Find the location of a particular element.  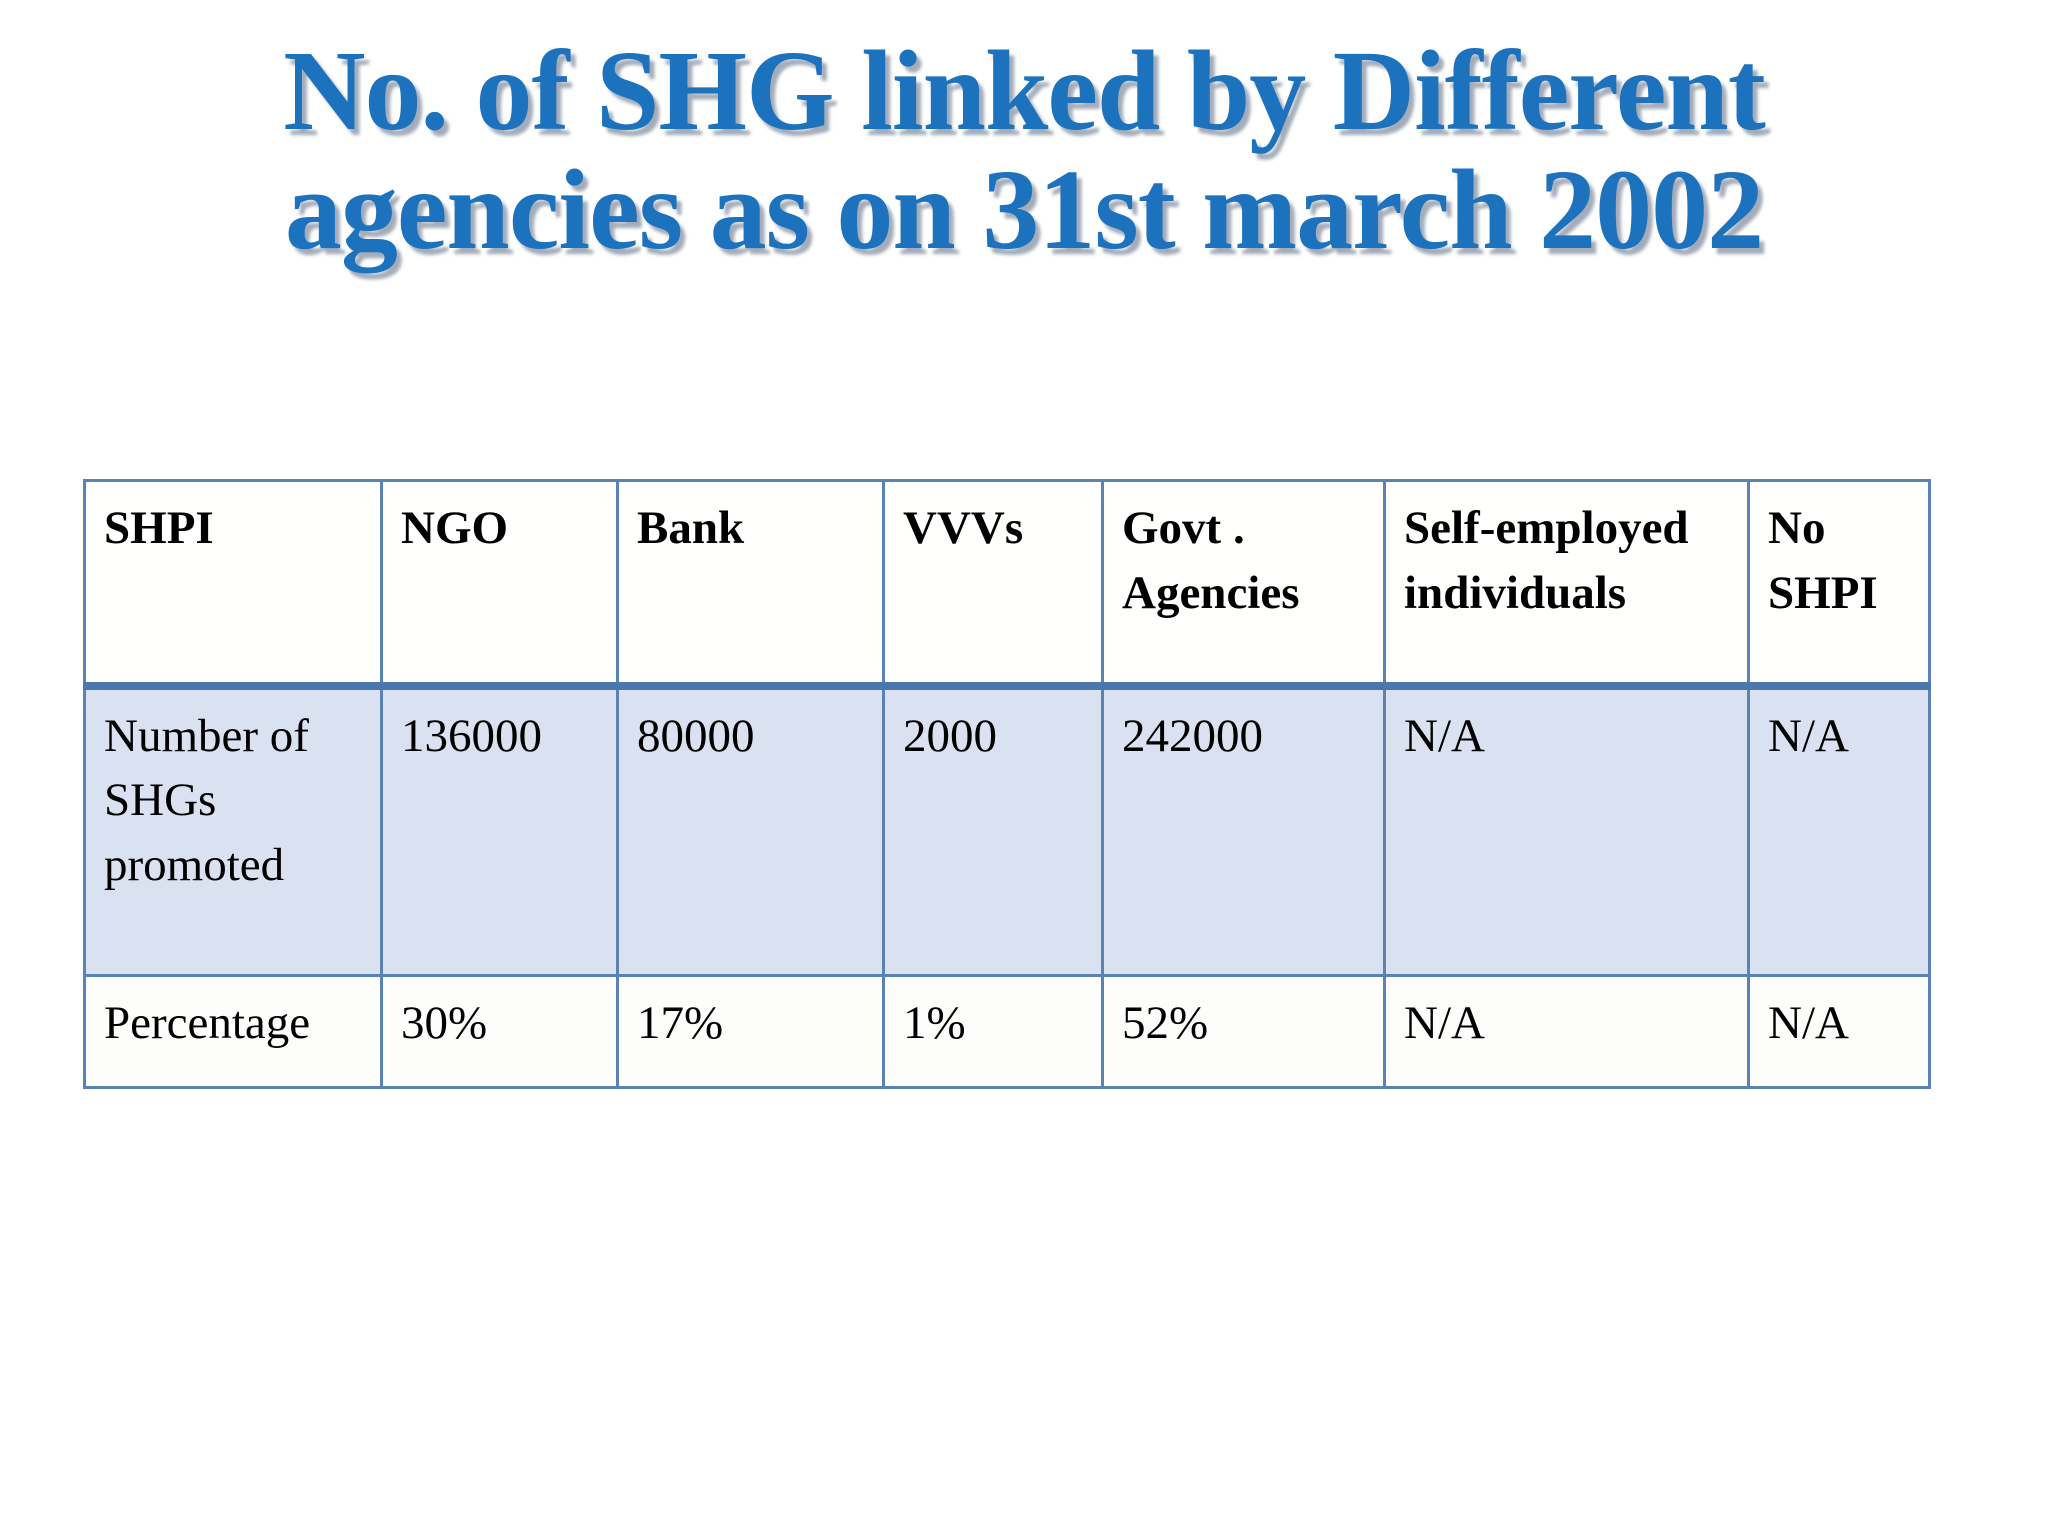

cell-shgs-self-employed: N/A is located at coordinates (1566, 830).